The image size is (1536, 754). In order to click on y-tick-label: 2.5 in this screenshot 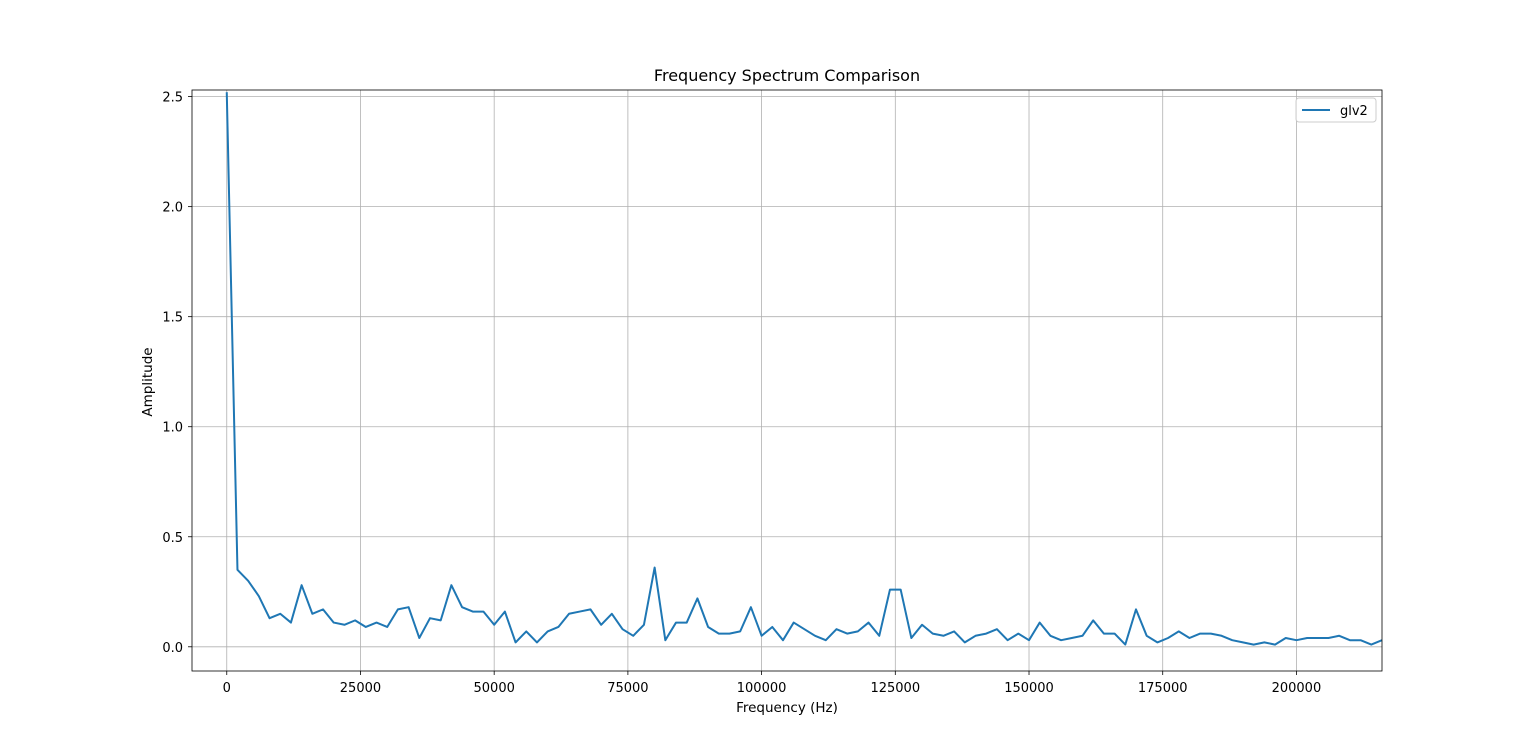, I will do `click(172, 98)`.